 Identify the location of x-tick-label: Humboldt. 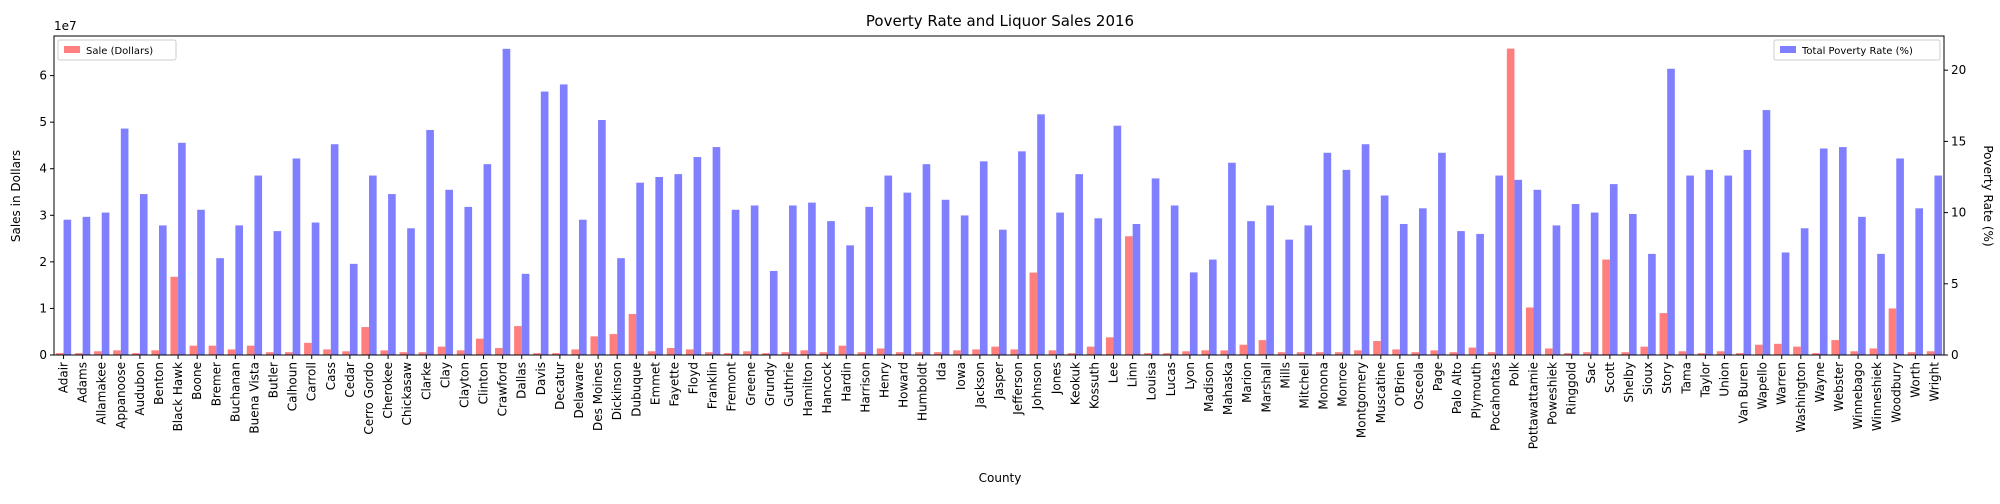
(923, 391).